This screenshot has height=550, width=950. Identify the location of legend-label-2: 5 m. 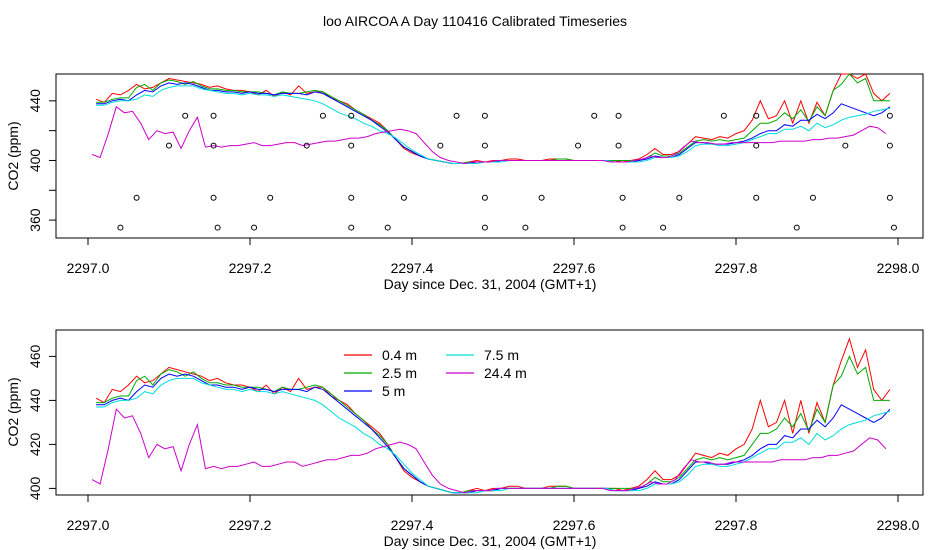
(393, 391).